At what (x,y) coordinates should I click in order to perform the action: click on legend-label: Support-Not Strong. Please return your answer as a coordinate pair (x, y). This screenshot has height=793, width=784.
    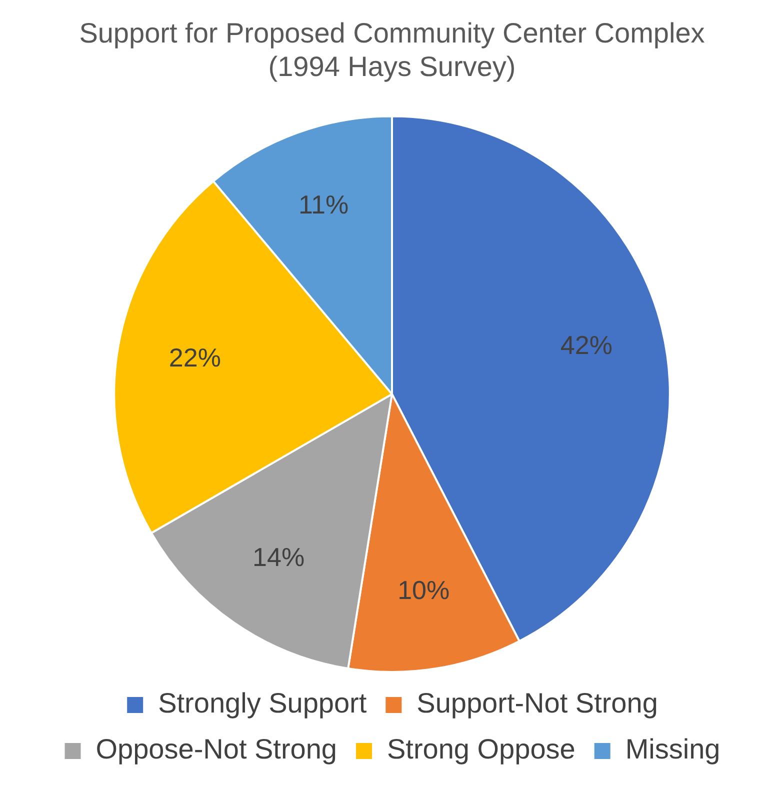
    Looking at the image, I should click on (537, 703).